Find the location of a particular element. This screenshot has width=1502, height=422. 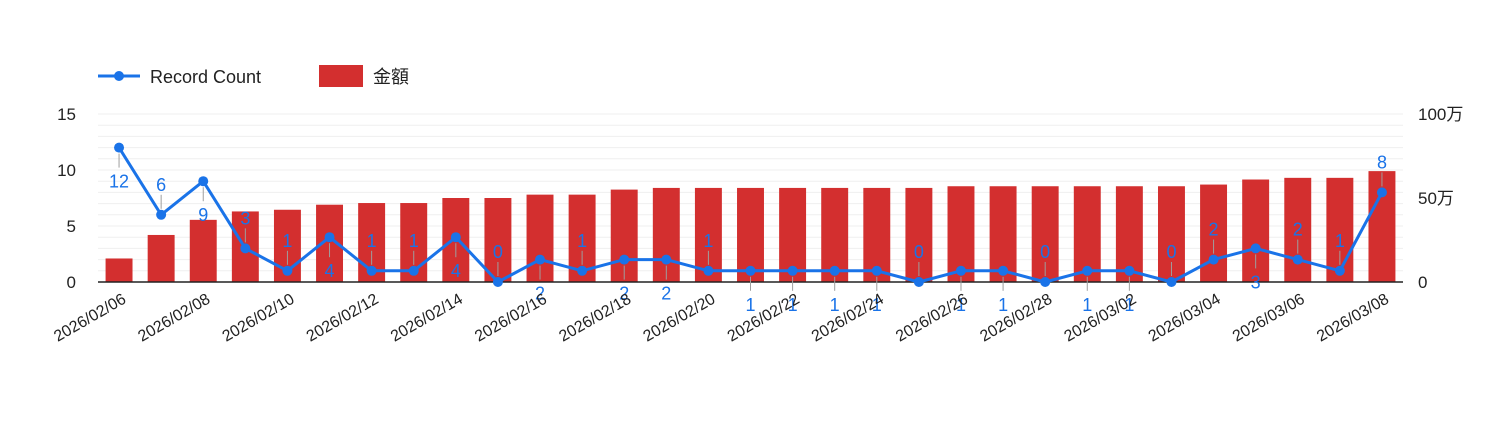

legend-label-record-count: Record Count is located at coordinates (205, 77).